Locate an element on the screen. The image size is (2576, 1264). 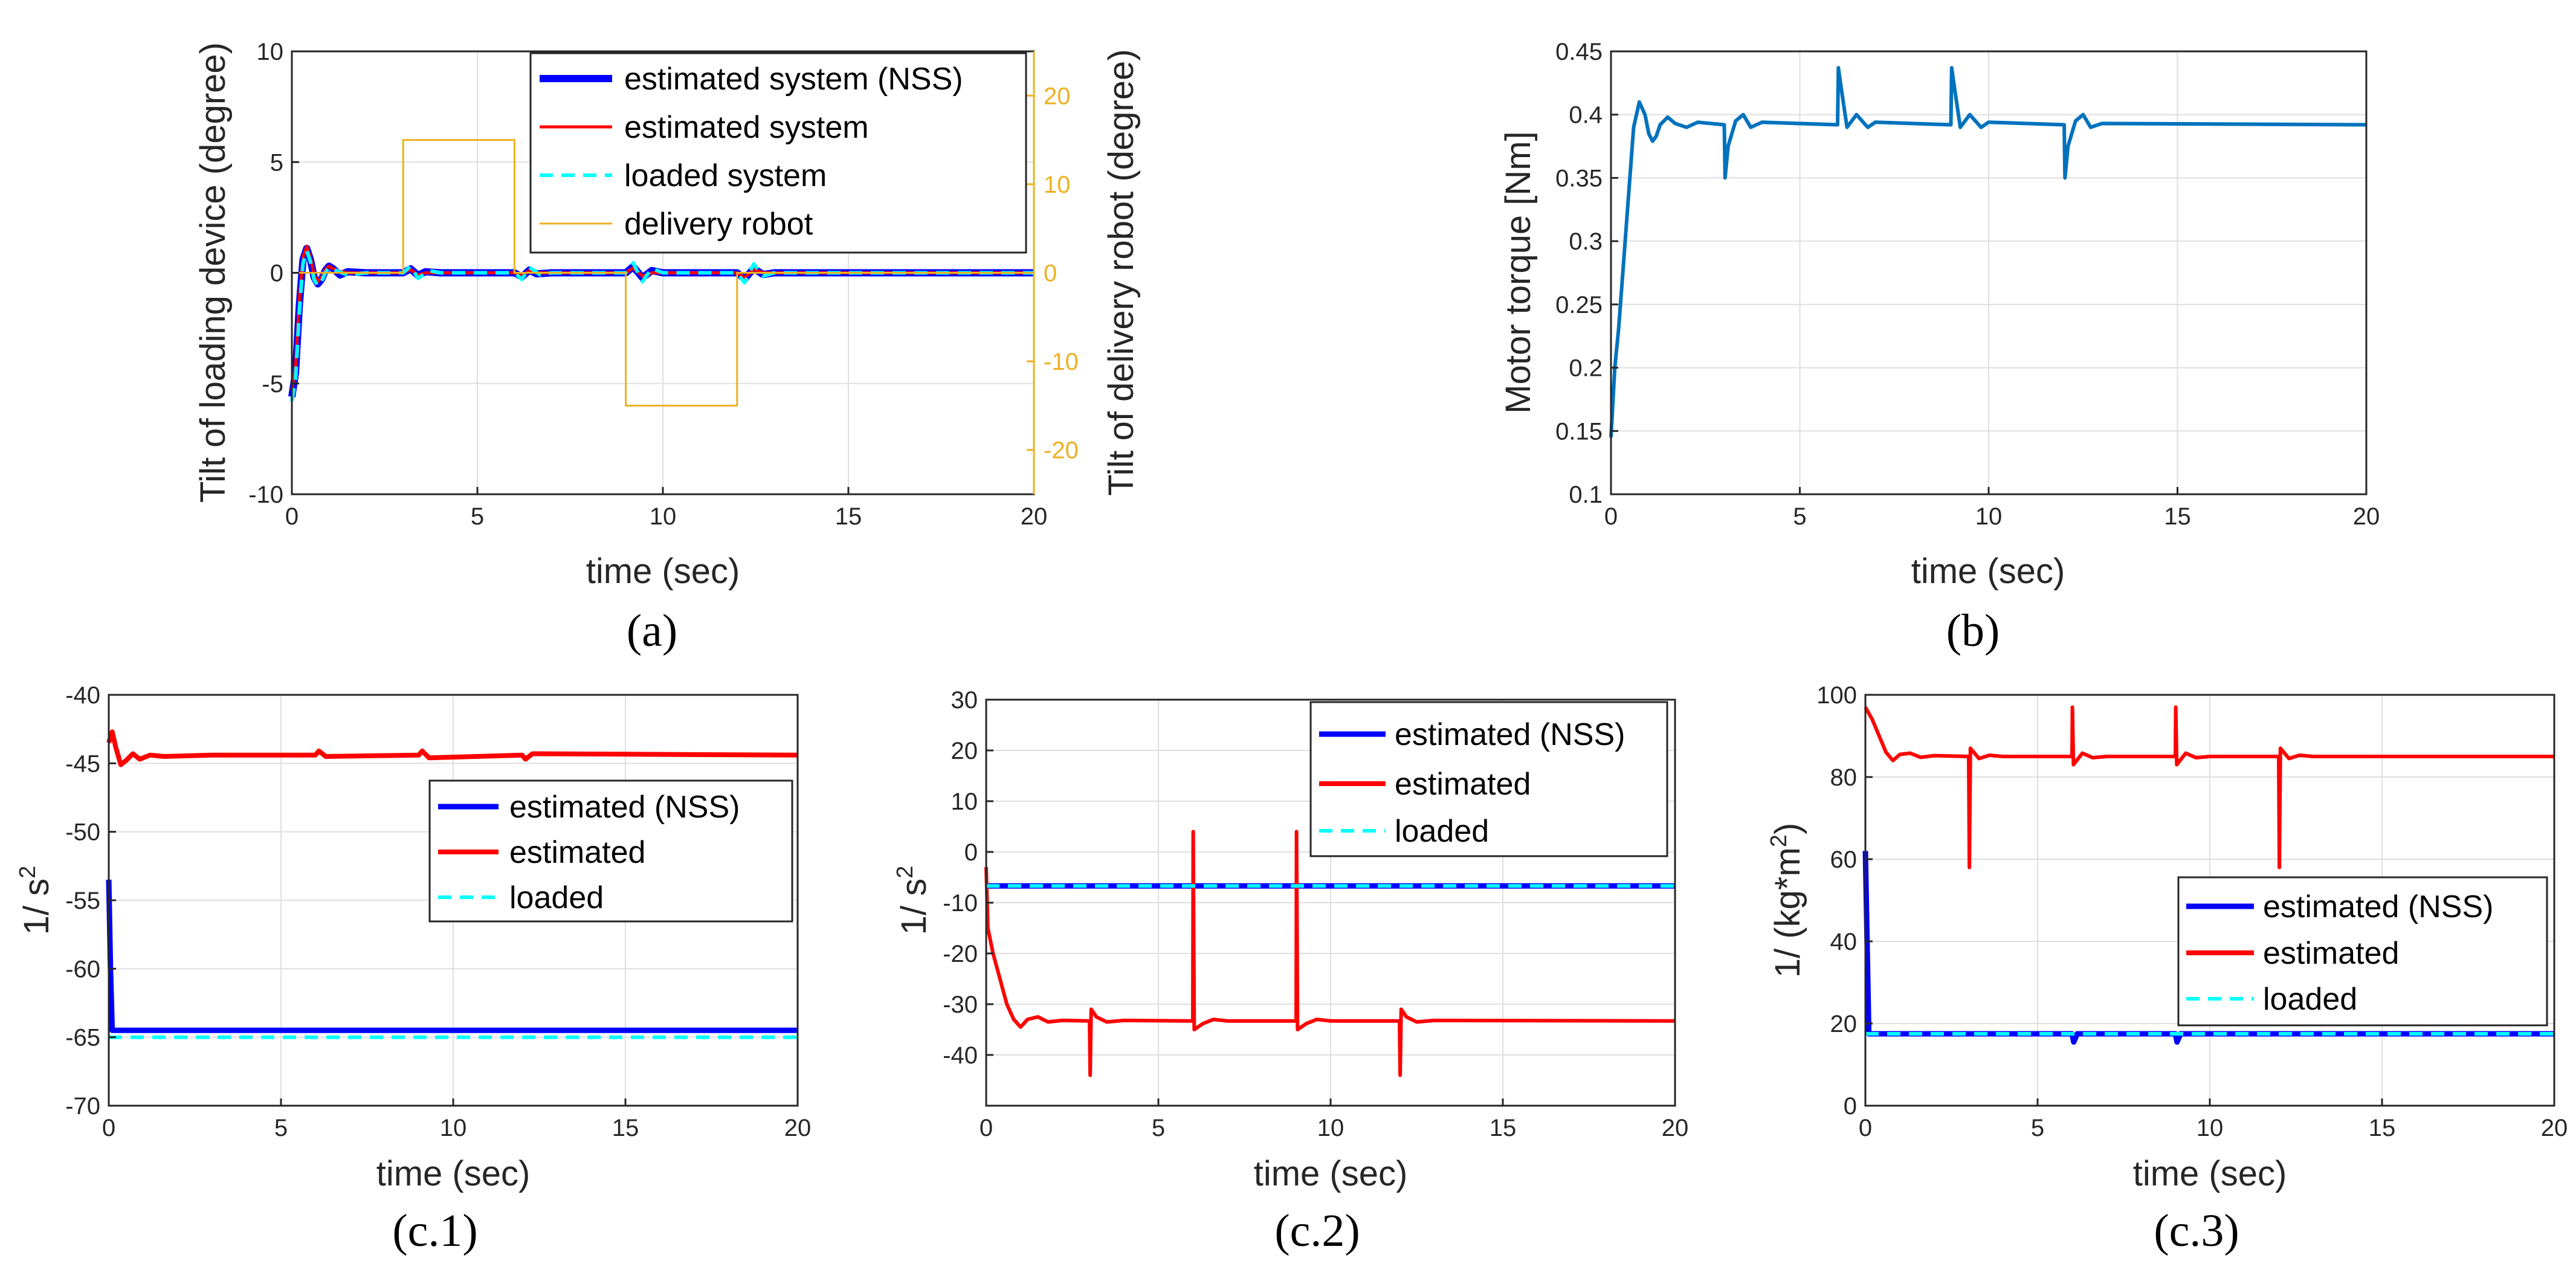
xlabel-c2: time (sec) is located at coordinates (1331, 1173).